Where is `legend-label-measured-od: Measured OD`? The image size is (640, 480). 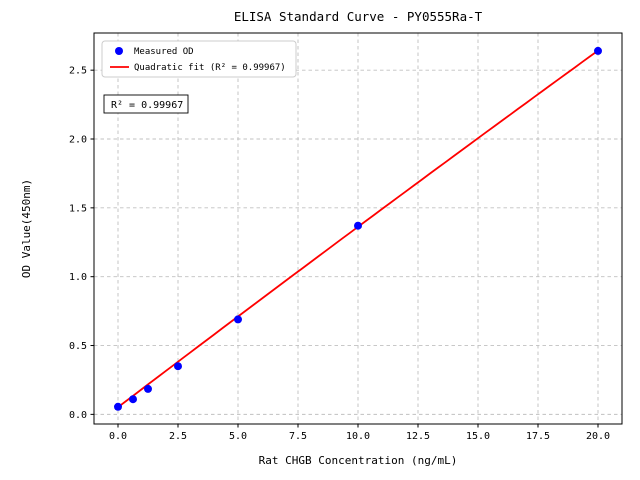
legend-label-measured-od: Measured OD is located at coordinates (164, 52).